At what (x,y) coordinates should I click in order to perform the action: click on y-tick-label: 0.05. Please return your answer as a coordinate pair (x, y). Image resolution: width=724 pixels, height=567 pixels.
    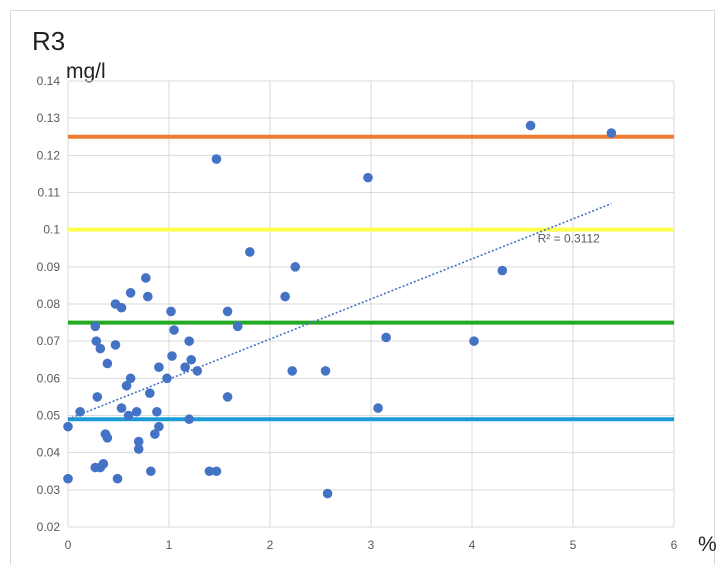
    Looking at the image, I should click on (49, 416).